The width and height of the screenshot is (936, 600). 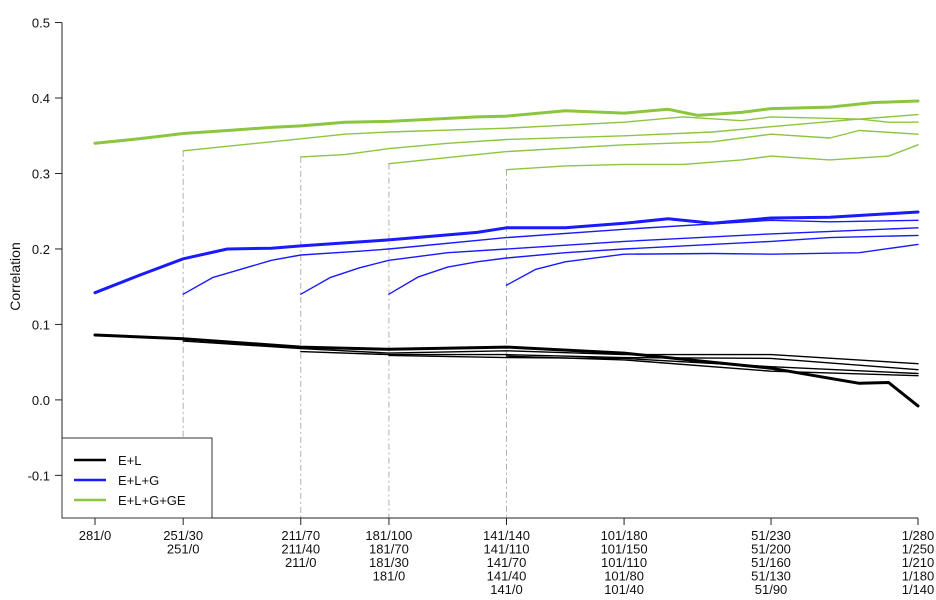 I want to click on y-tick-label: 0.3, so click(x=41, y=173).